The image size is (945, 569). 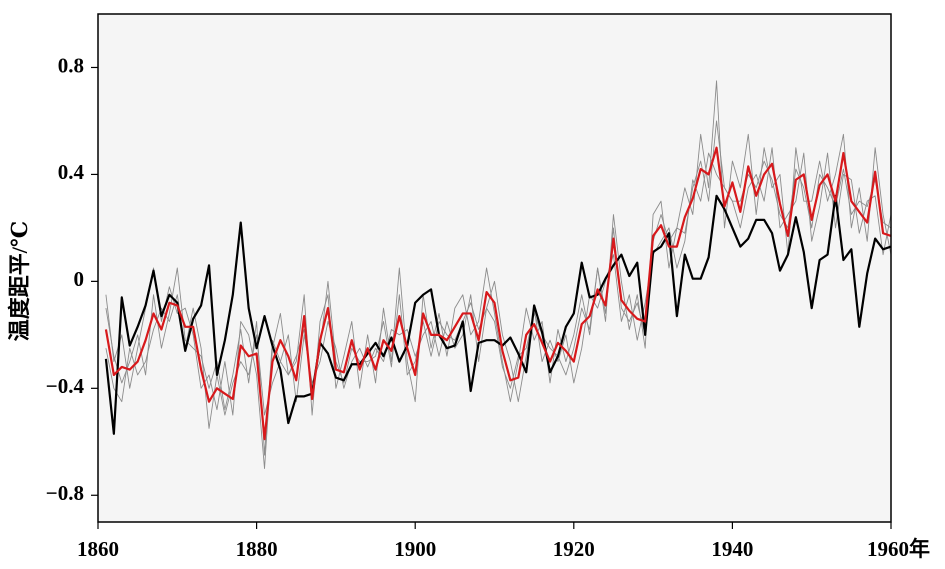 I want to click on x-tick-label: 1900, so click(x=415, y=549).